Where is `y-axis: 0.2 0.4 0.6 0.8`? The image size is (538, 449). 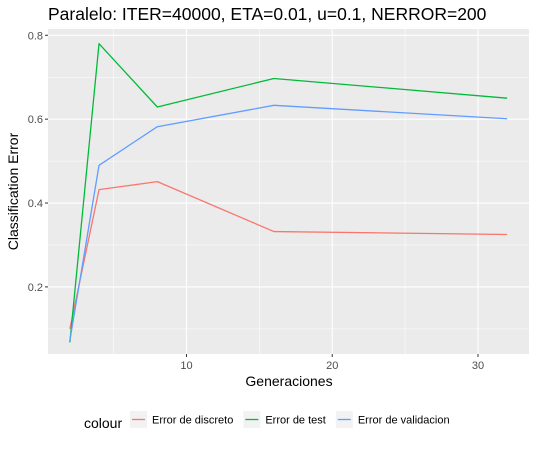 y-axis: 0.2 0.4 0.6 0.8 is located at coordinates (38, 162).